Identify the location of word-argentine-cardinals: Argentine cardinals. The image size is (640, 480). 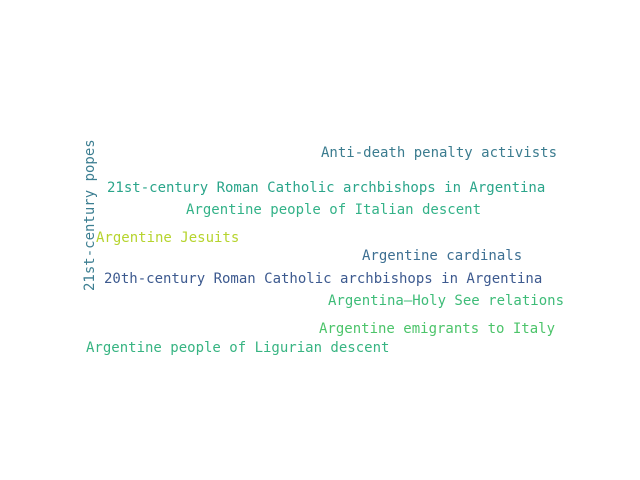
(442, 256).